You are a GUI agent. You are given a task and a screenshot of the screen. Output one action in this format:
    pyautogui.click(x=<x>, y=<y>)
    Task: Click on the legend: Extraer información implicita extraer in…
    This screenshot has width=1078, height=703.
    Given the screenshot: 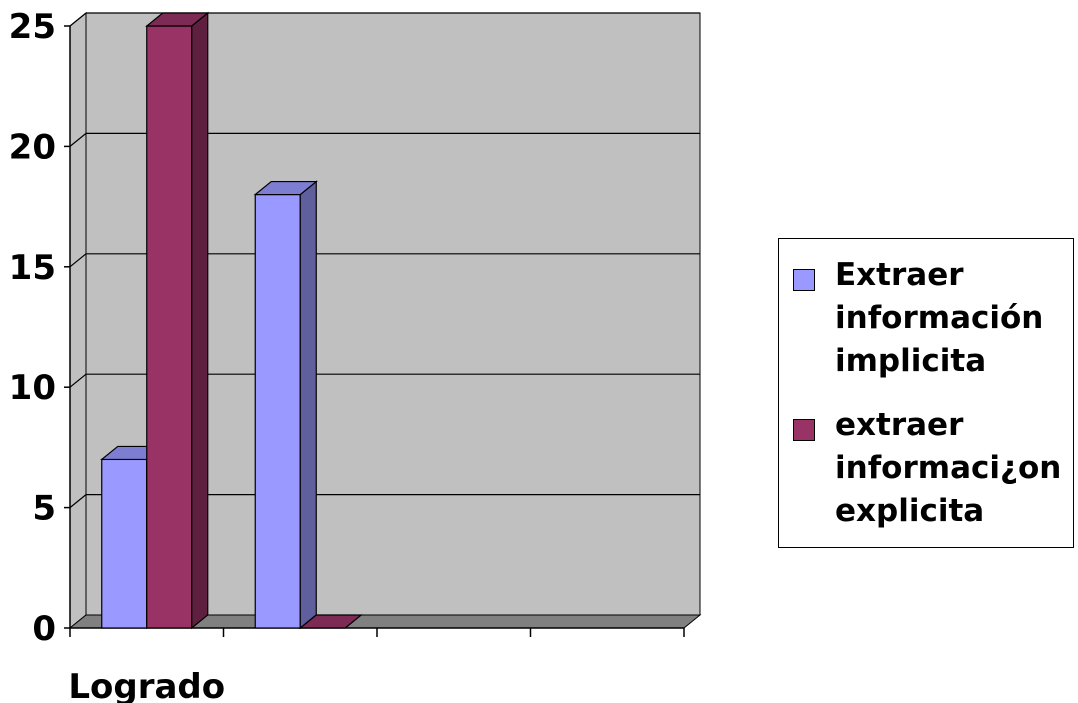 What is the action you would take?
    pyautogui.click(x=926, y=393)
    